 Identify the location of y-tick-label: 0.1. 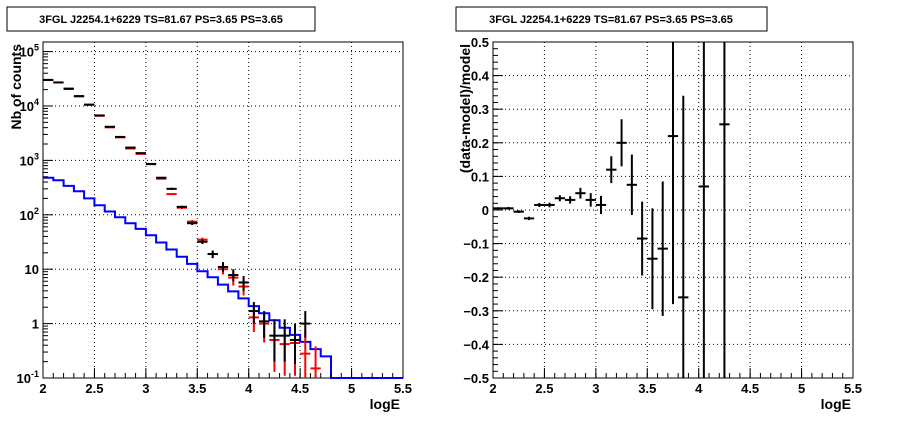
(480, 176).